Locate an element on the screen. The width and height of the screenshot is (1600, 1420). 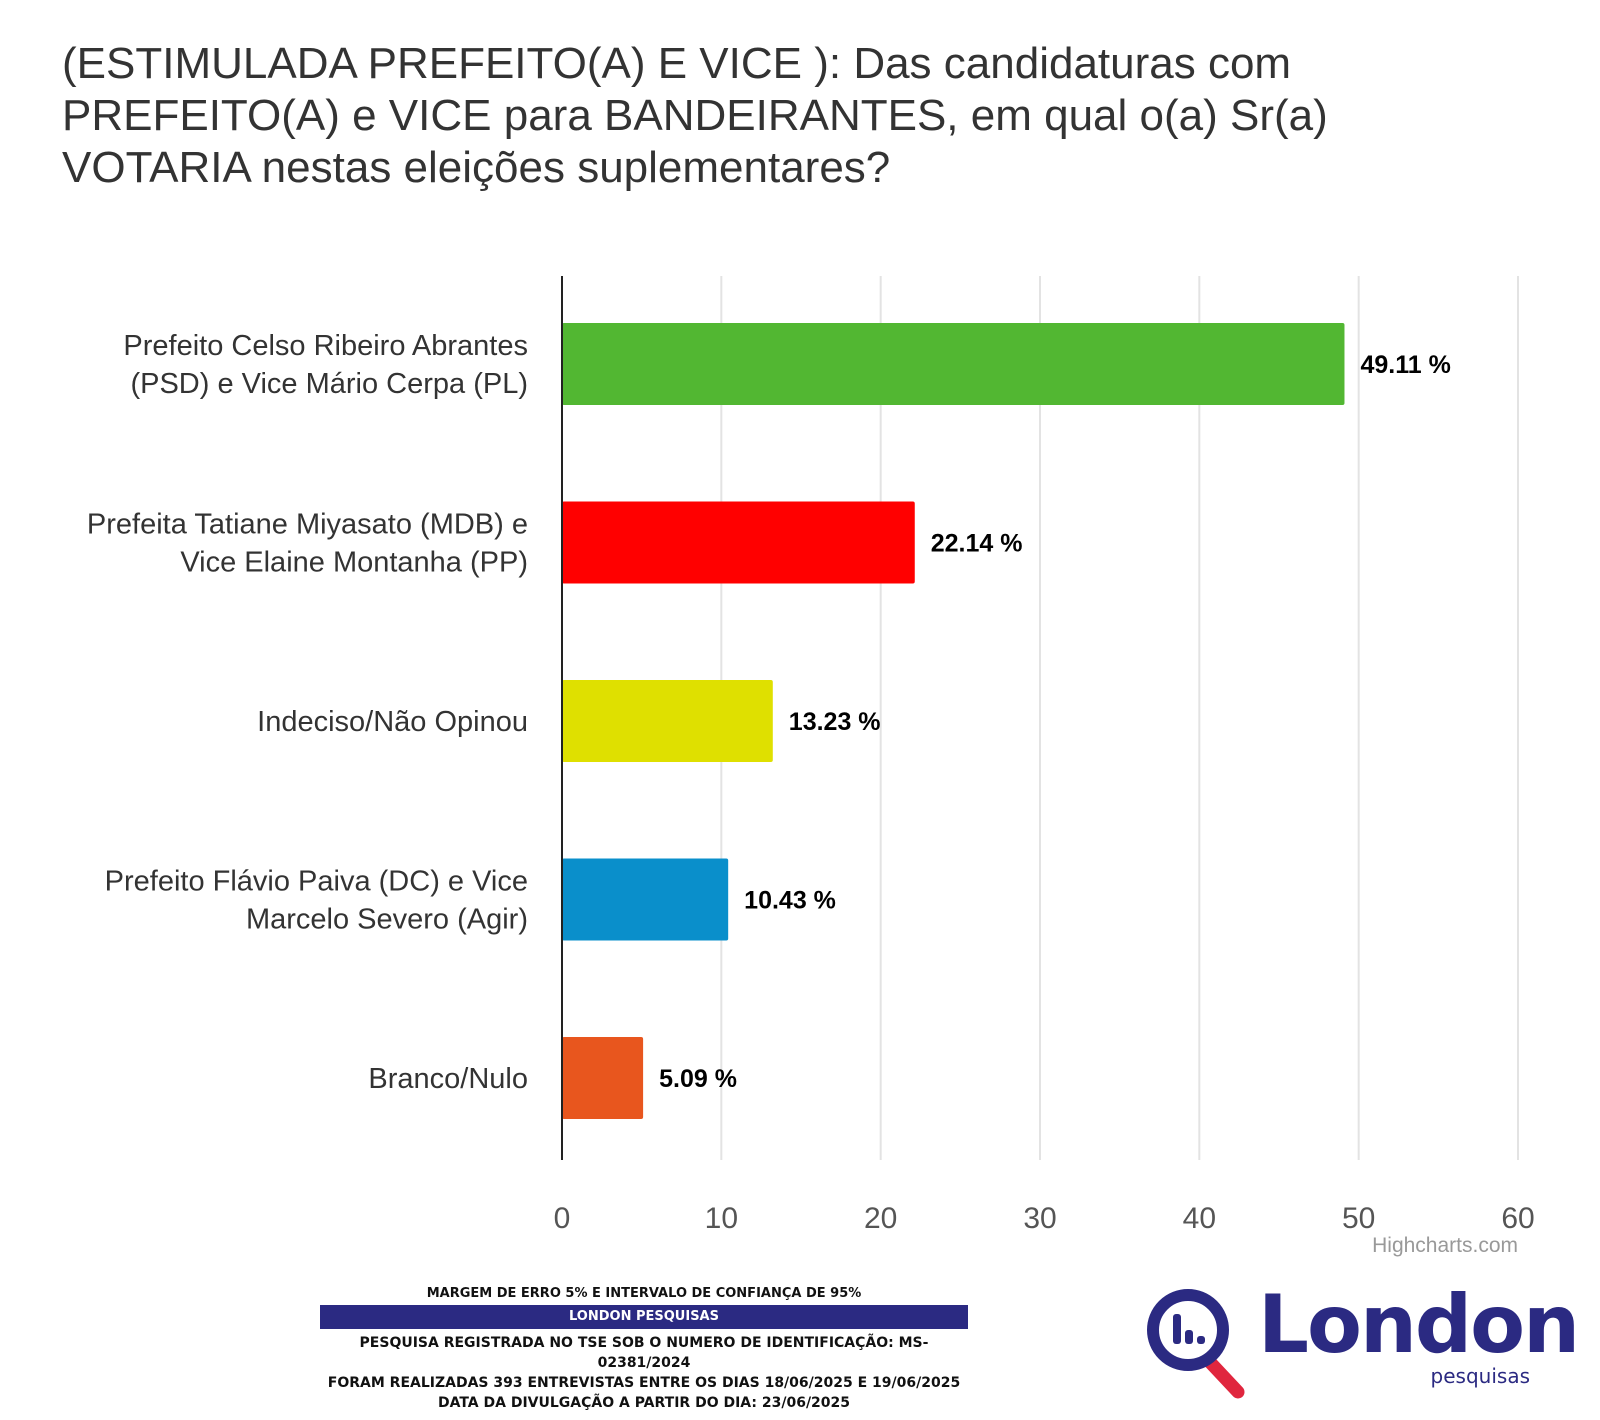
category-label-line: Prefeito Flávio Paiva (DC) e Vice is located at coordinates (316, 882).